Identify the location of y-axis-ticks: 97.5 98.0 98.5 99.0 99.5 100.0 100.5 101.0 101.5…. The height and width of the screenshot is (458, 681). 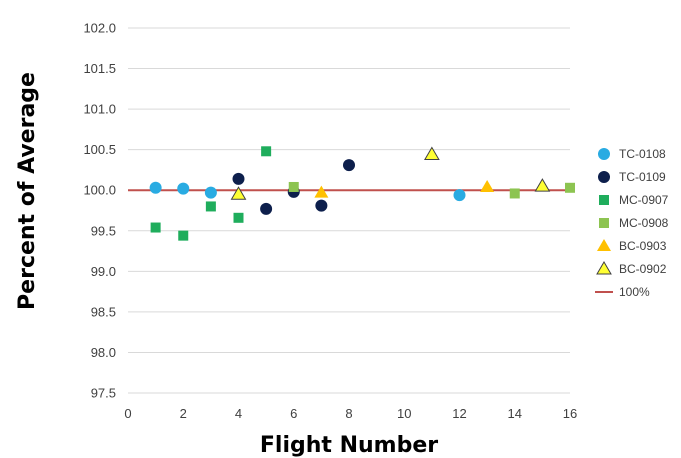
(99, 211).